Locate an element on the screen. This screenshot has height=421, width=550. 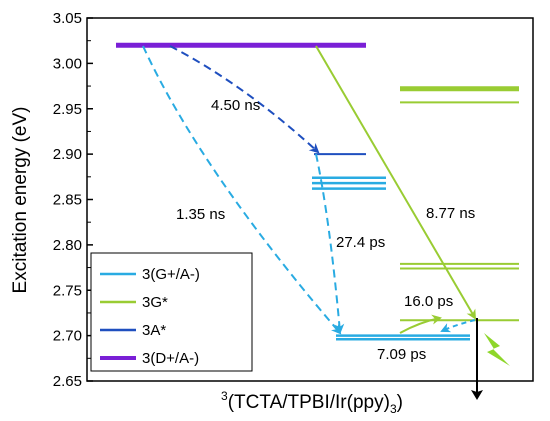
x-axis-title: 3(TCTA/TPBI/Ir(ppy)3) is located at coordinates (312, 402).